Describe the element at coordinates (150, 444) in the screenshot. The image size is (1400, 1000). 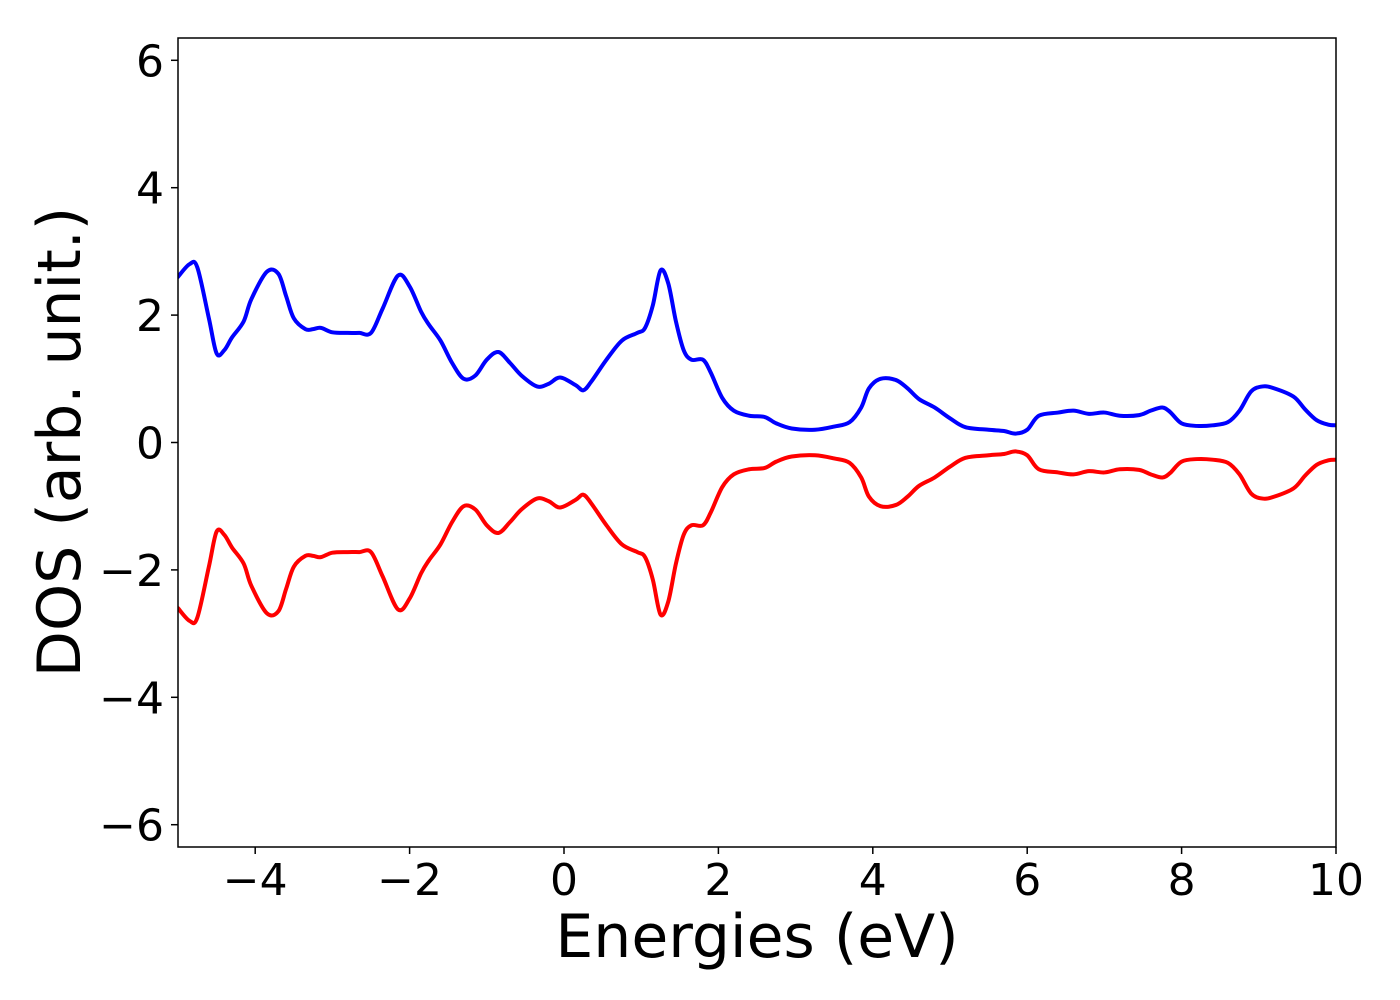
I see `y-tick-label: 0` at that location.